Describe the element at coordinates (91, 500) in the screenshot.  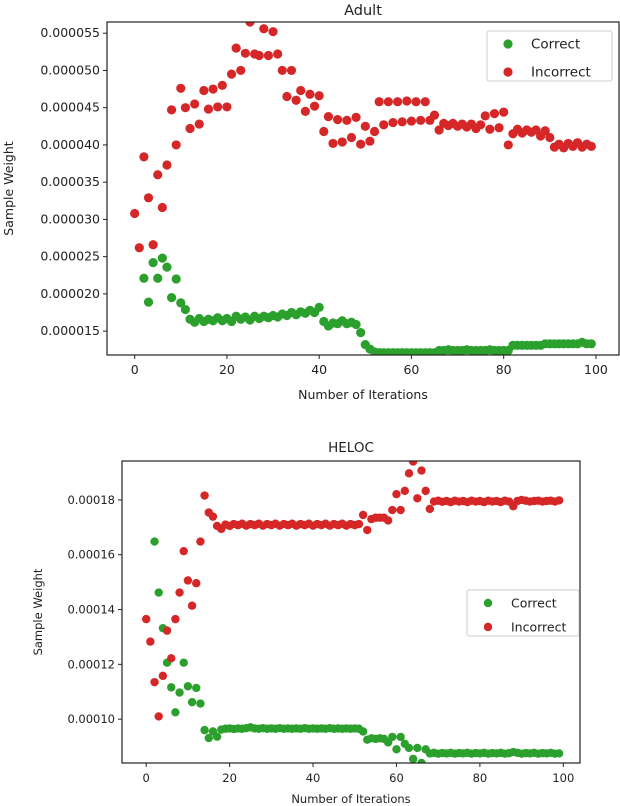
I see `y-tick-label: 0.00018` at that location.